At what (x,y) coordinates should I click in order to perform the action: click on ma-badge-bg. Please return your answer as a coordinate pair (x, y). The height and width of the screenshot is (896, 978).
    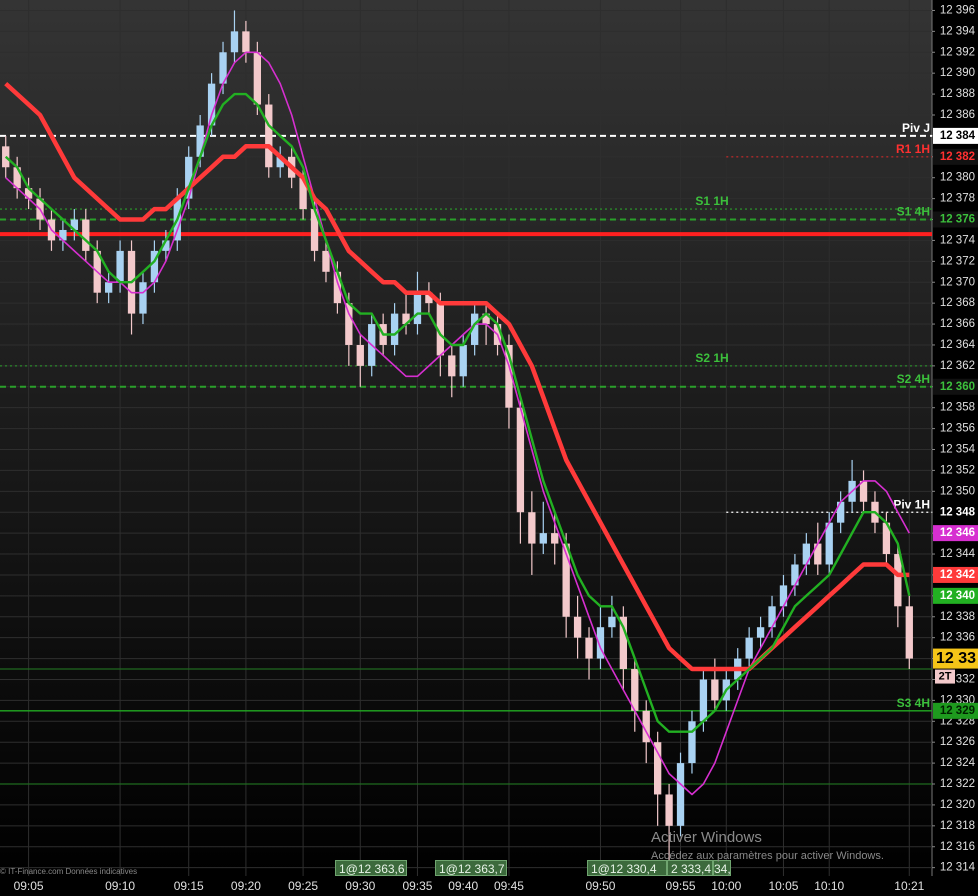
    Looking at the image, I should click on (955, 574).